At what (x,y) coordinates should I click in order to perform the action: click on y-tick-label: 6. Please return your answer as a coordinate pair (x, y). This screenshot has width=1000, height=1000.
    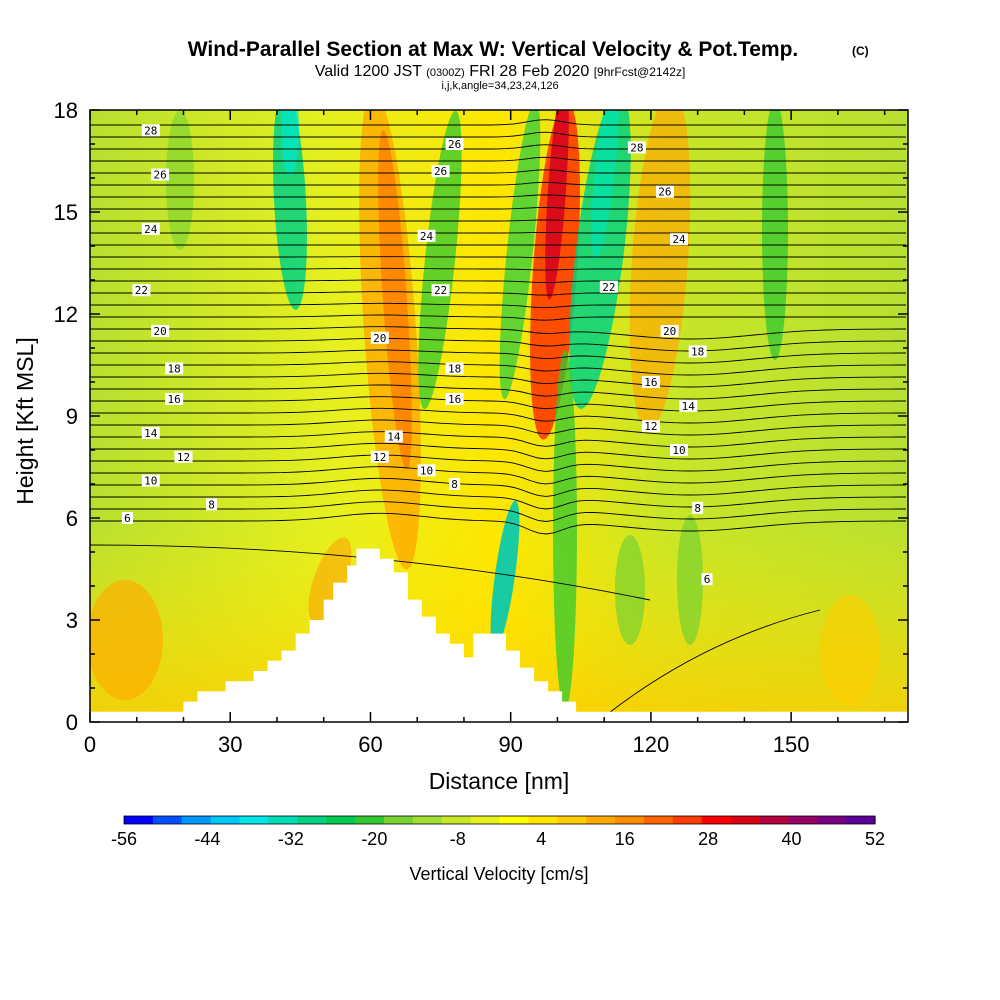
    Looking at the image, I should click on (72, 518).